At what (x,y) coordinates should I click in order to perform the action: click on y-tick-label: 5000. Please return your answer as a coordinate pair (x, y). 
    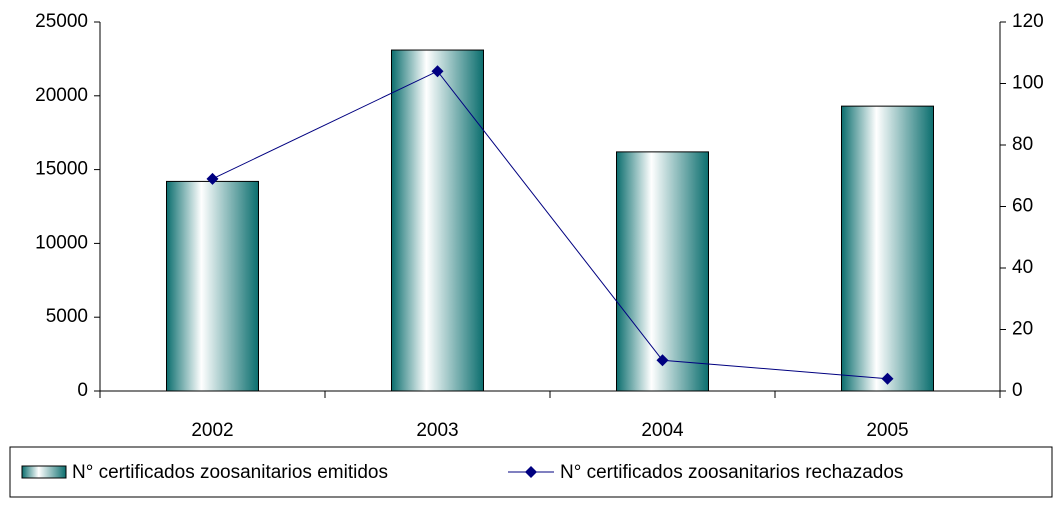
    Looking at the image, I should click on (67, 316).